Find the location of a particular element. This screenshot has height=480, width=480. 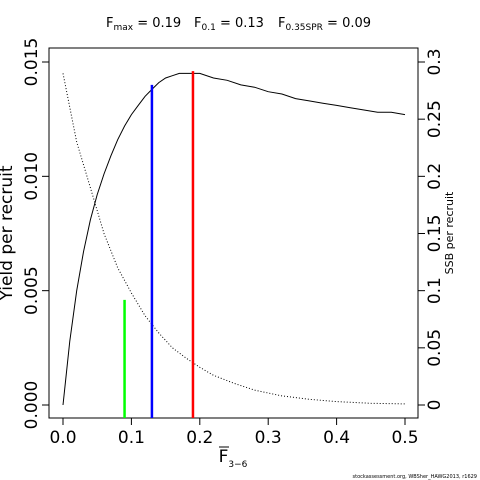

x-tick-label: 0.4 is located at coordinates (336, 438).